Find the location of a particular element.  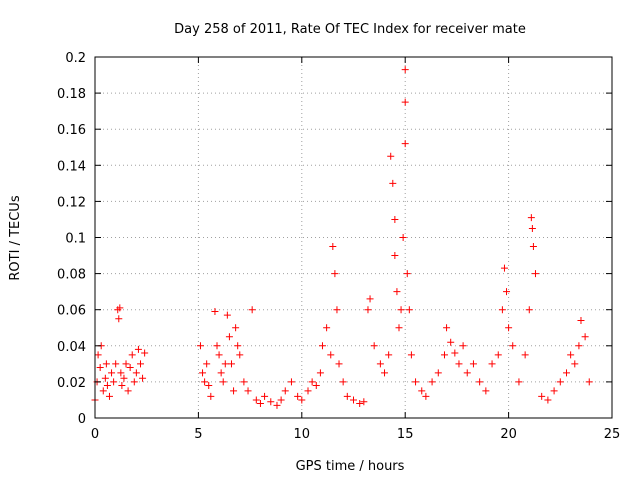

x-tick-label: 0 is located at coordinates (95, 434).